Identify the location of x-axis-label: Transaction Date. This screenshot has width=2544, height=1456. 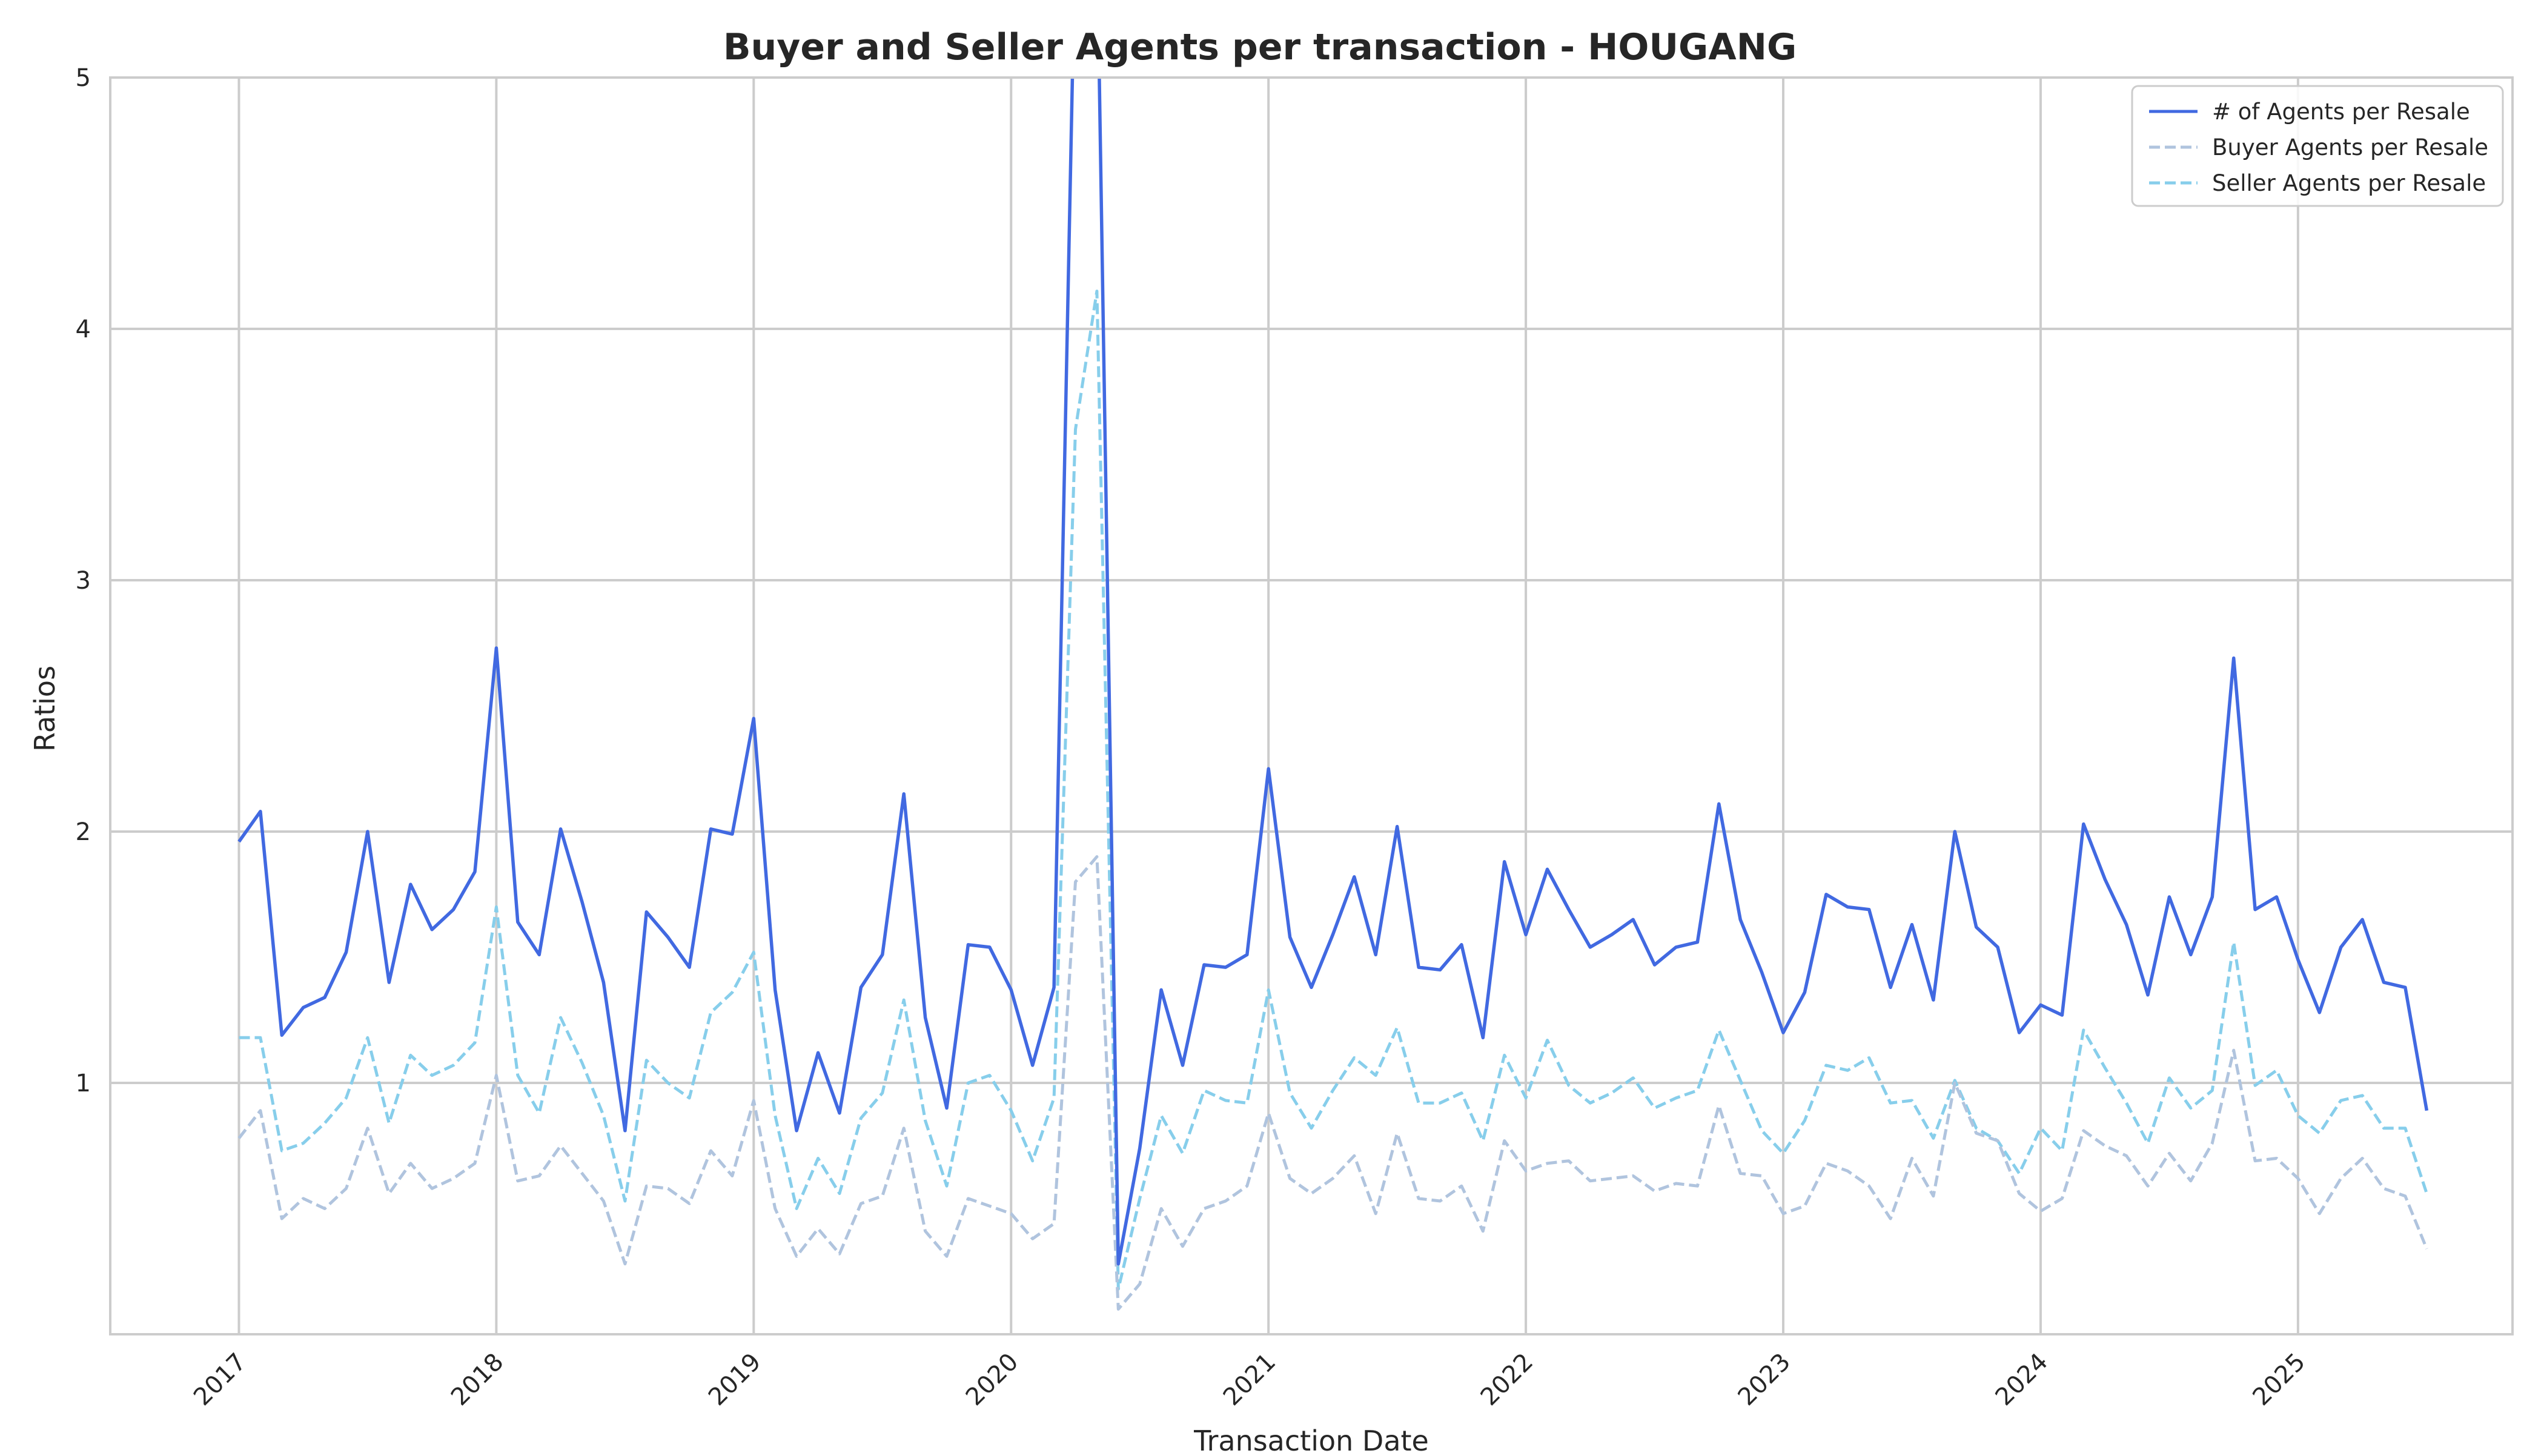
(1311, 1439).